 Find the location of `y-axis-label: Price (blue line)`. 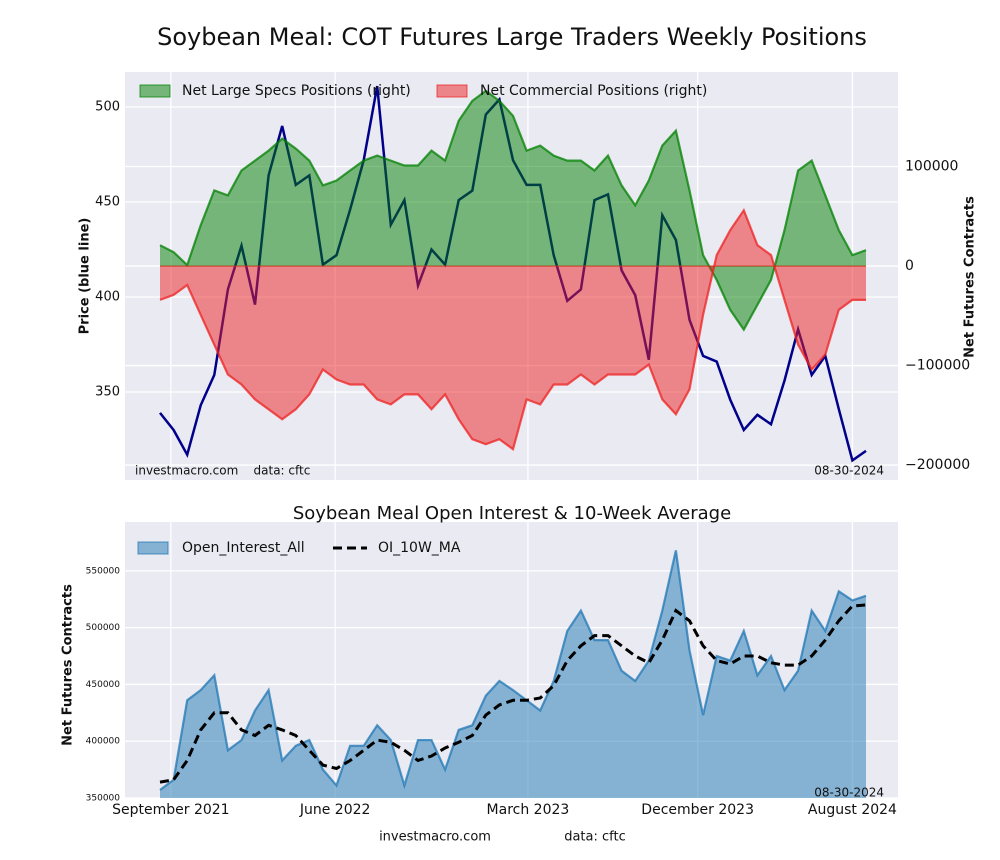

y-axis-label: Price (blue line) is located at coordinates (85, 276).